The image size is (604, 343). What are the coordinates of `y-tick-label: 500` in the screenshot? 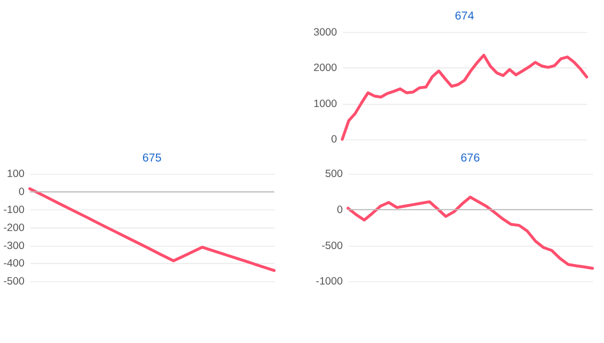 It's located at (334, 174).